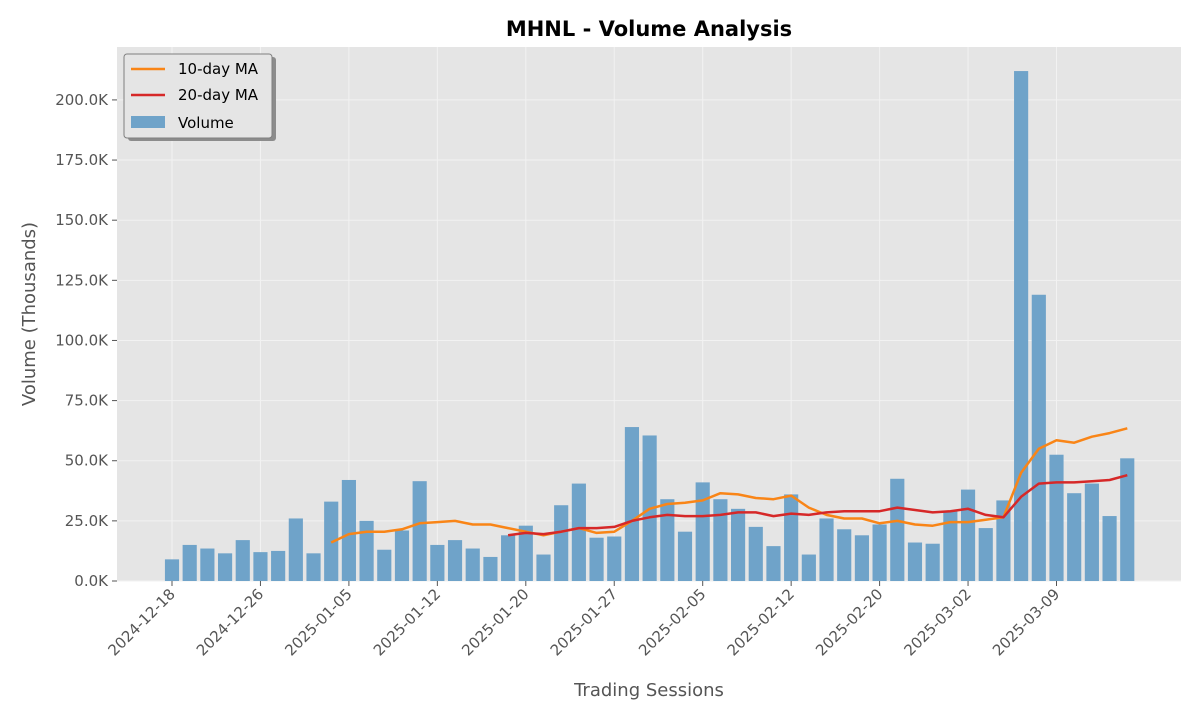  I want to click on legend-label-ma10: 10-day MA, so click(218, 69).